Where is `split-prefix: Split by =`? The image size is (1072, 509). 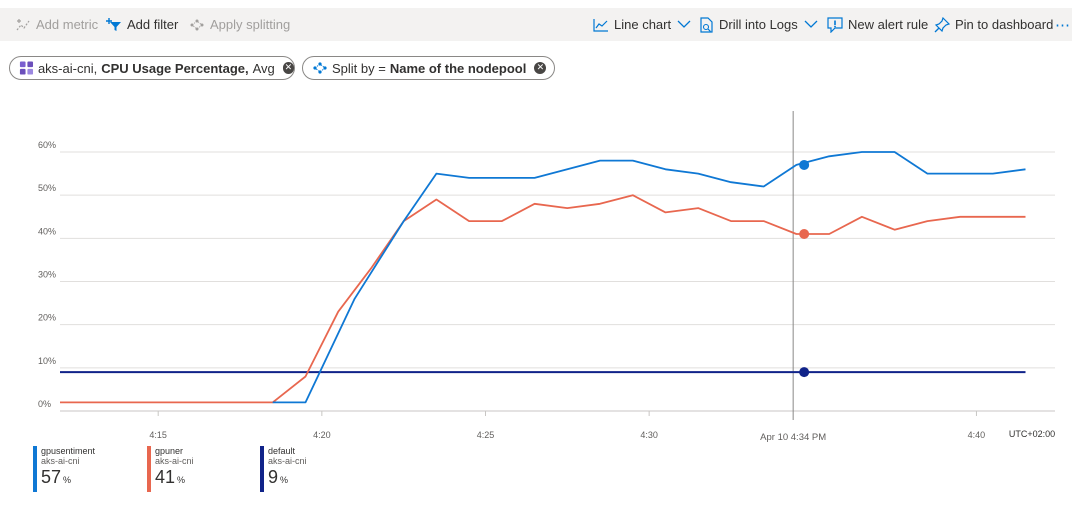
split-prefix: Split by = is located at coordinates (359, 68).